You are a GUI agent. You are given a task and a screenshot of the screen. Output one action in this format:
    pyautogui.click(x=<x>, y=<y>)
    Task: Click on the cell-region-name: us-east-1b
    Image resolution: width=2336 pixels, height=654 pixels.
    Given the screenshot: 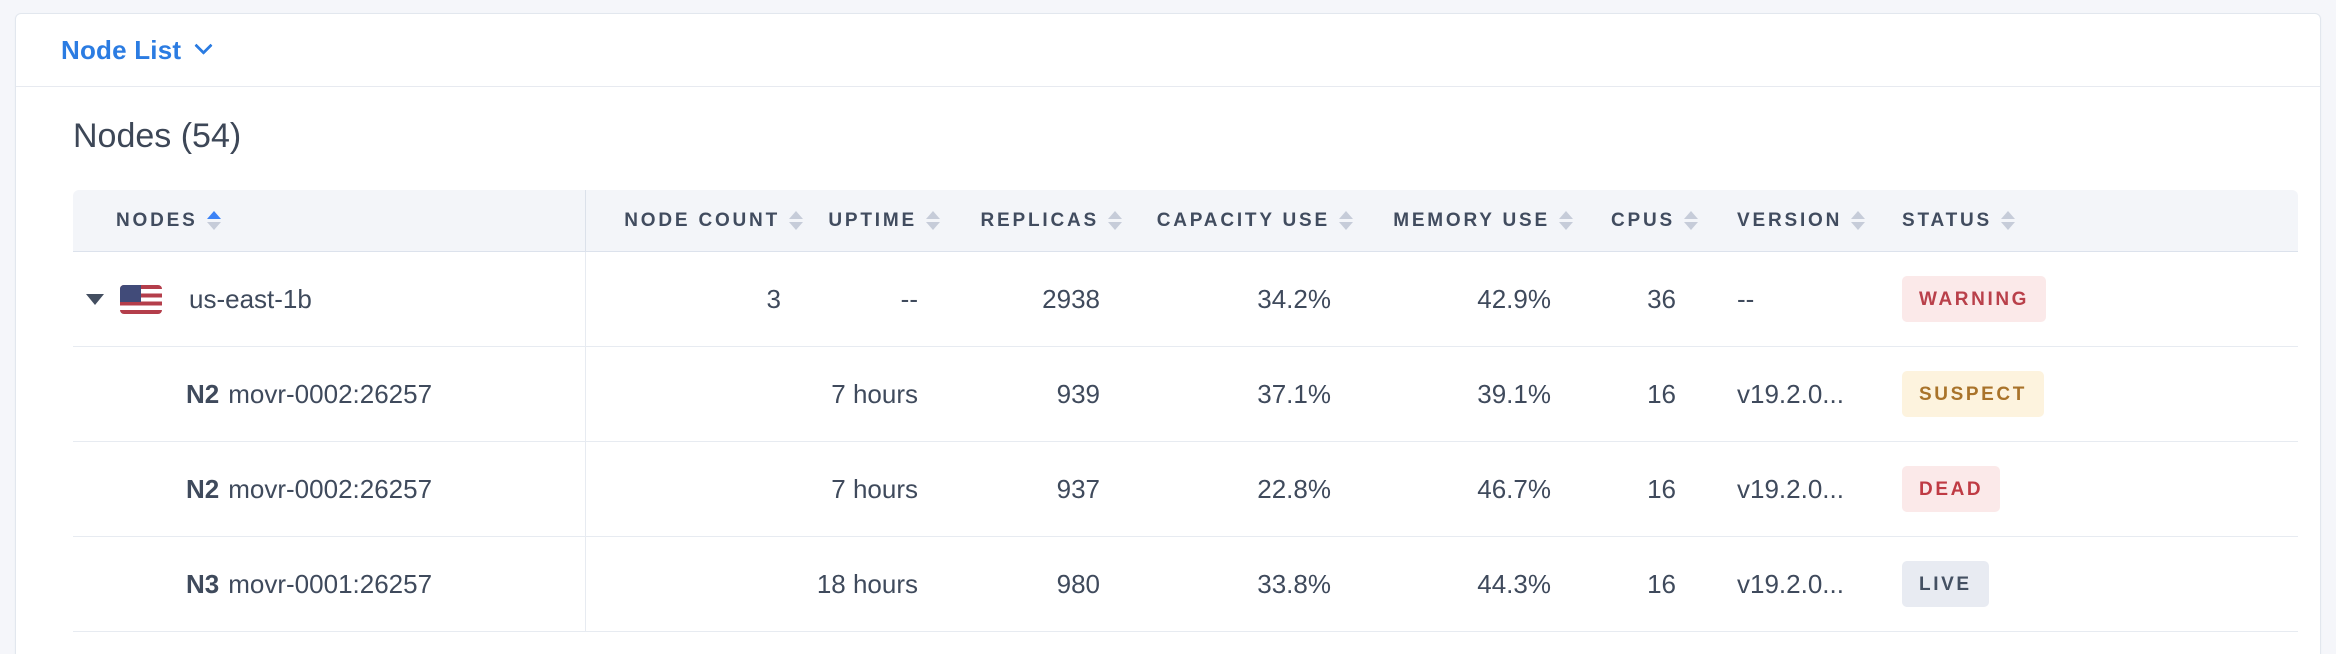 What is the action you would take?
    pyautogui.click(x=329, y=299)
    